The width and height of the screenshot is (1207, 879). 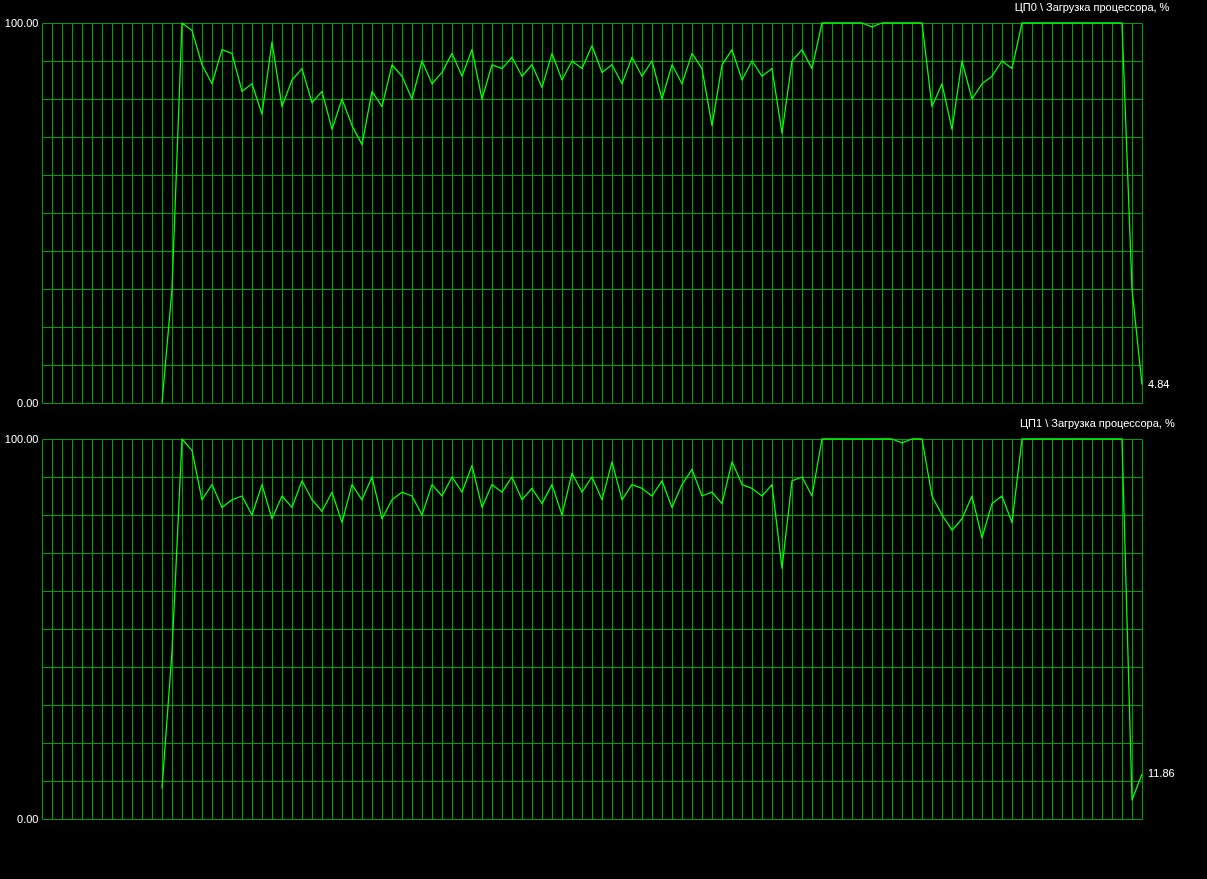 I want to click on chart-title: ЦП0 \ Загрузка процессора, %, so click(x=1092, y=7).